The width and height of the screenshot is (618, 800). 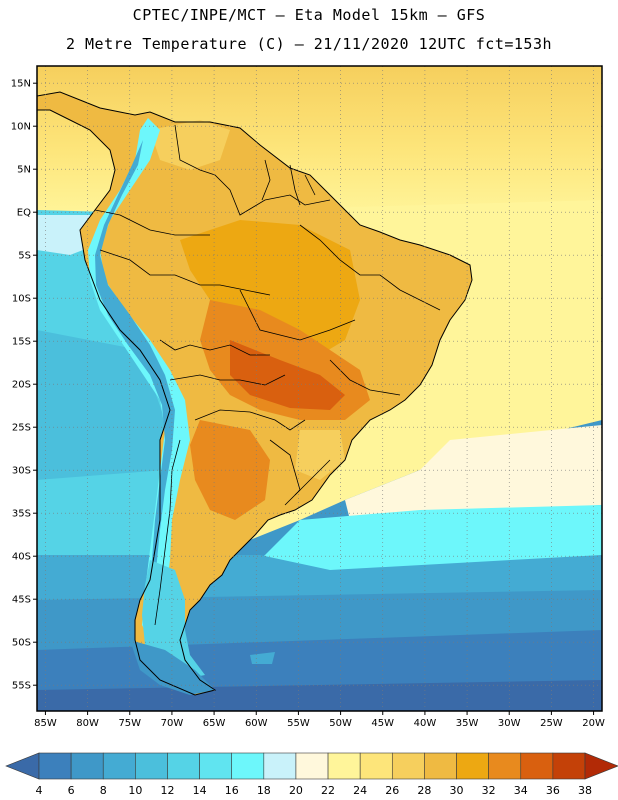 What do you see at coordinates (24, 213) in the screenshot?
I see `lat-tick-label: EQ` at bounding box center [24, 213].